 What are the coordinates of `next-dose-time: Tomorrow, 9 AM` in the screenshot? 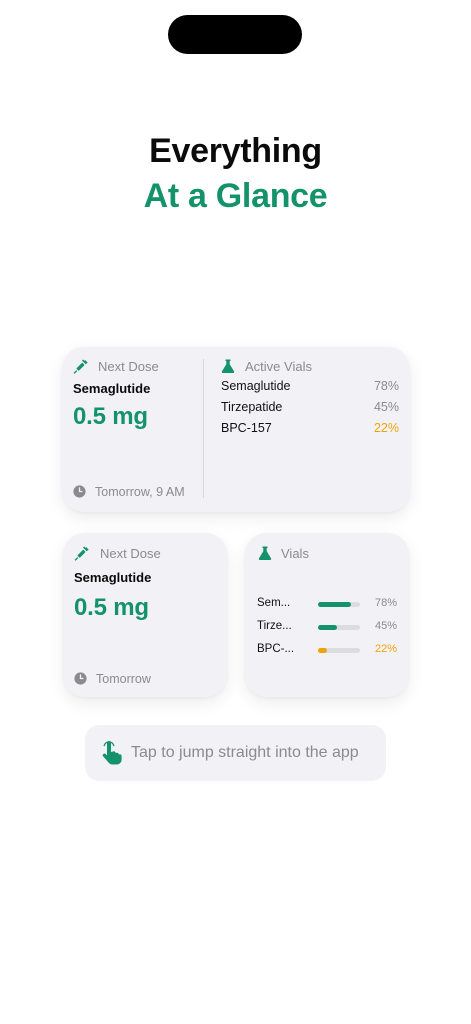 It's located at (140, 492).